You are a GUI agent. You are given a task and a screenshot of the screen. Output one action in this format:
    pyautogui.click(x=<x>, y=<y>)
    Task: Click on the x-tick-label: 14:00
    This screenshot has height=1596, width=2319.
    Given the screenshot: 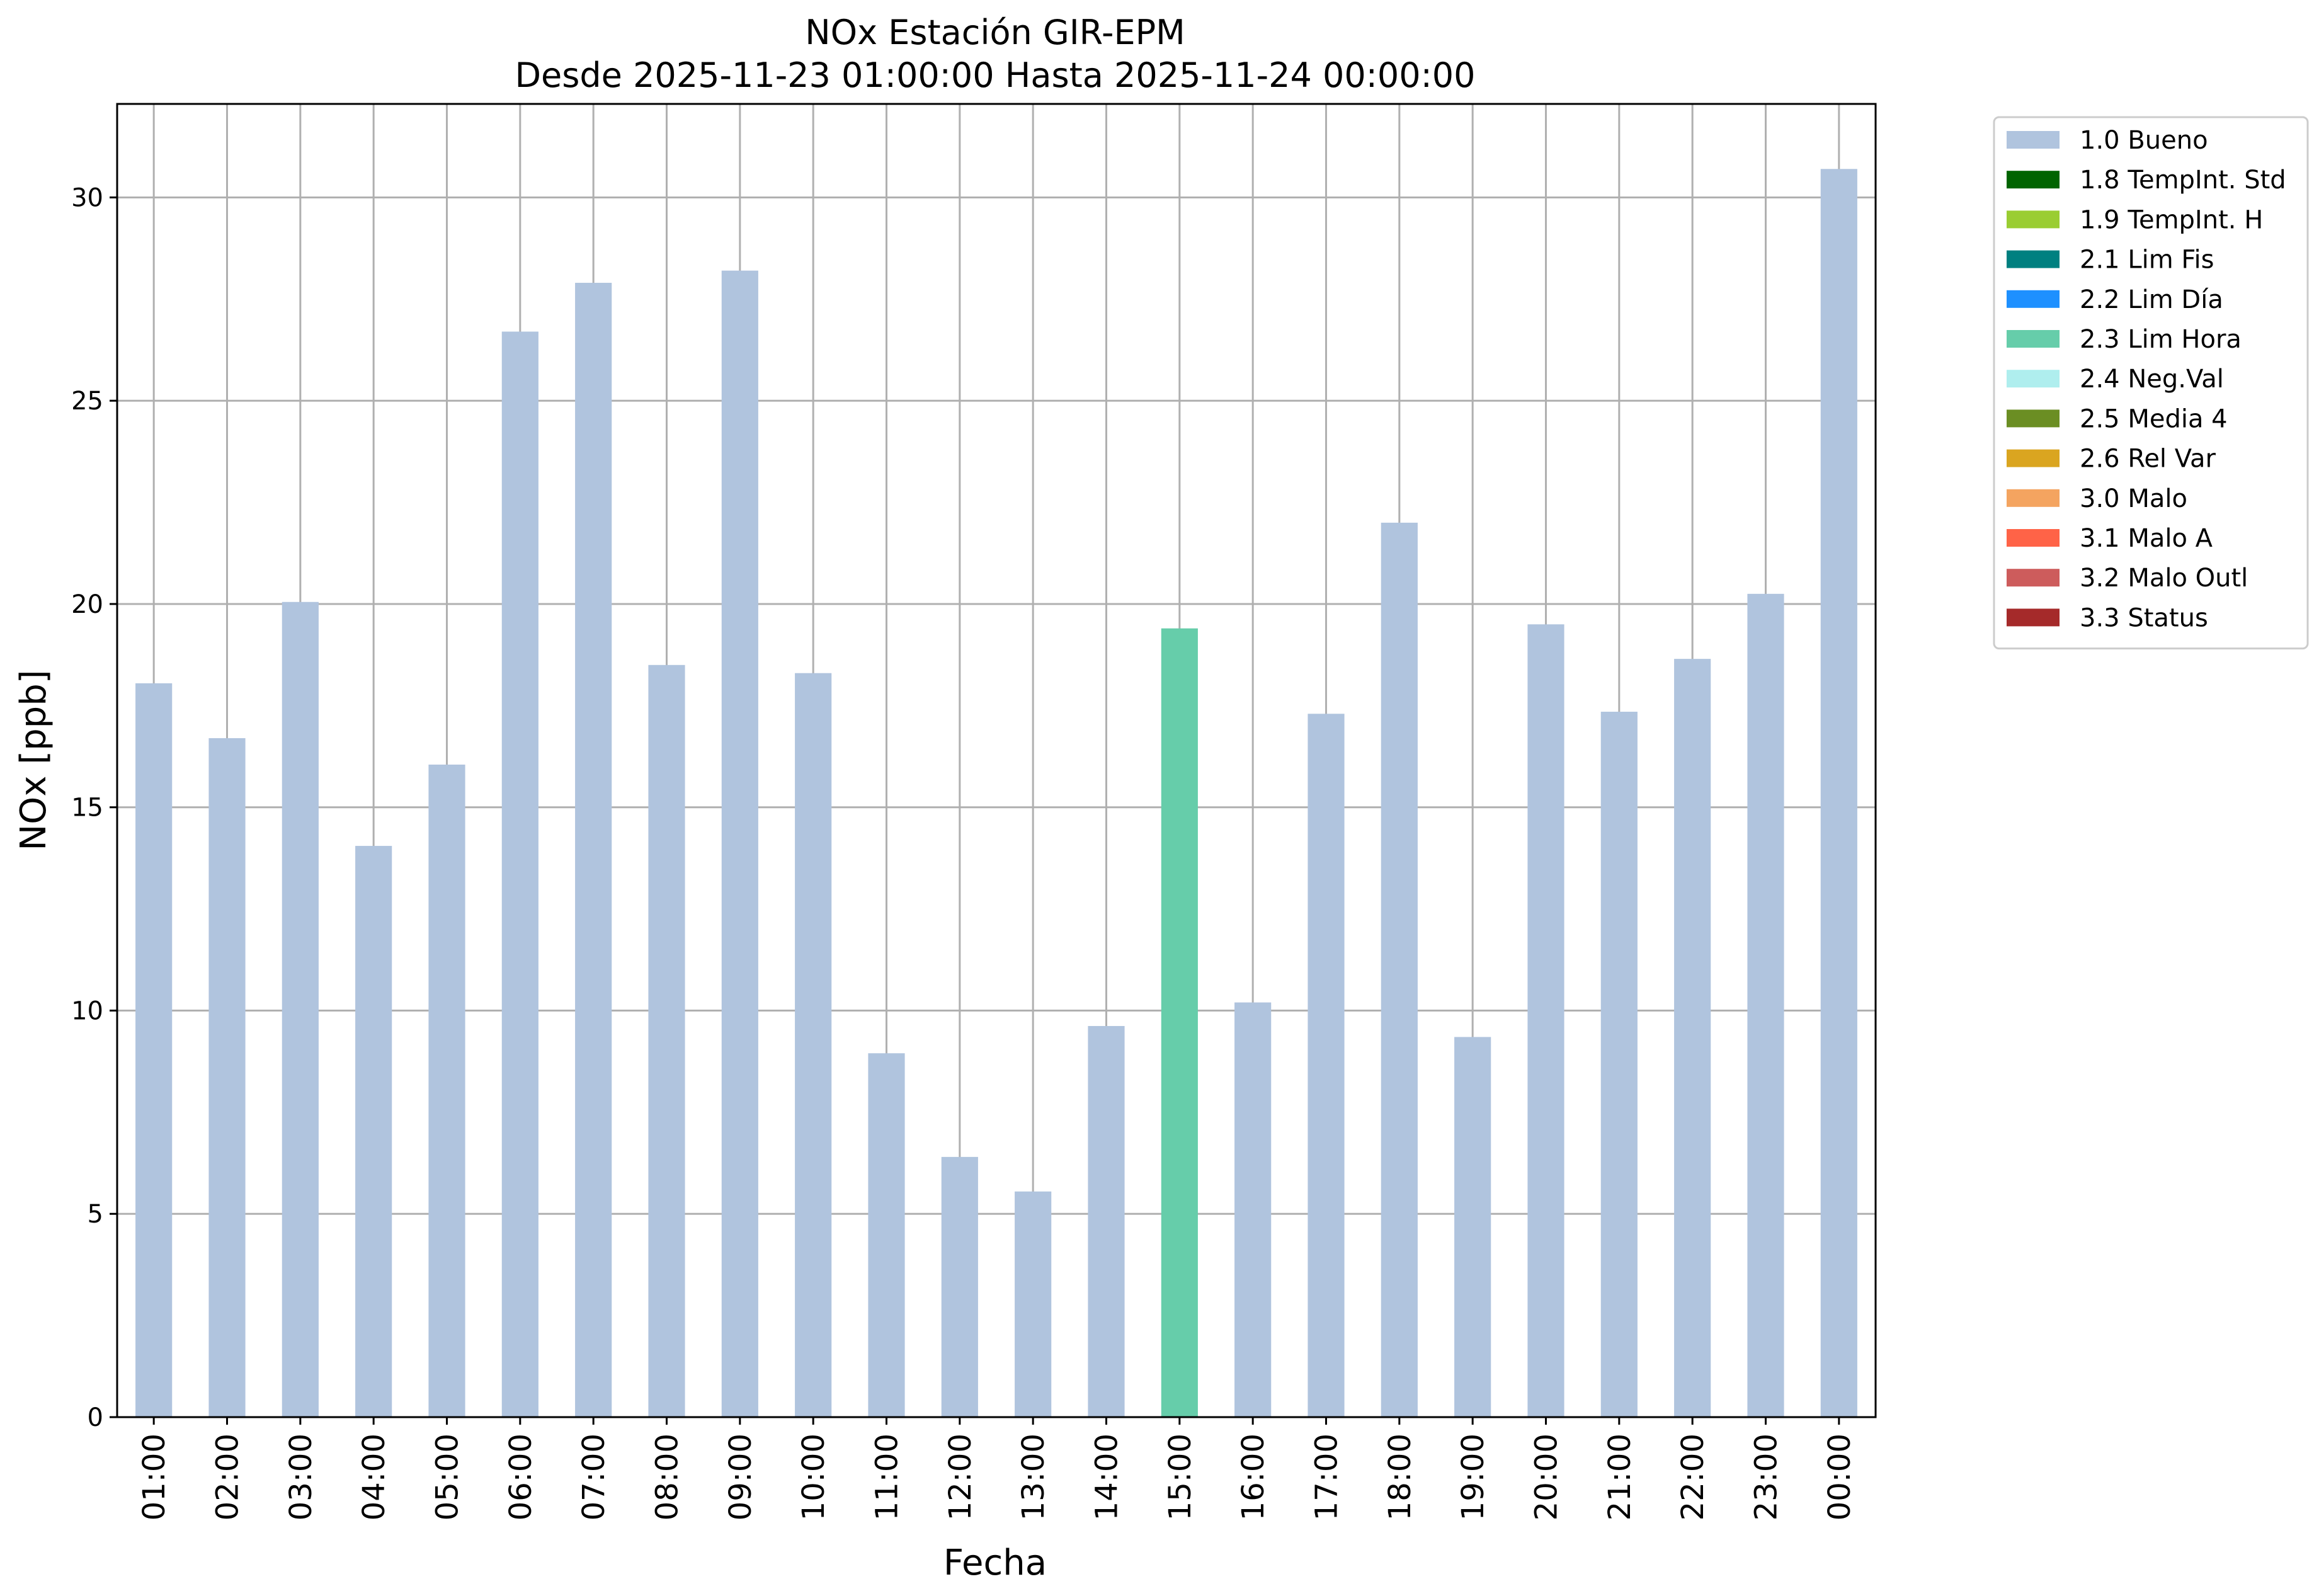 What is the action you would take?
    pyautogui.click(x=1107, y=1477)
    